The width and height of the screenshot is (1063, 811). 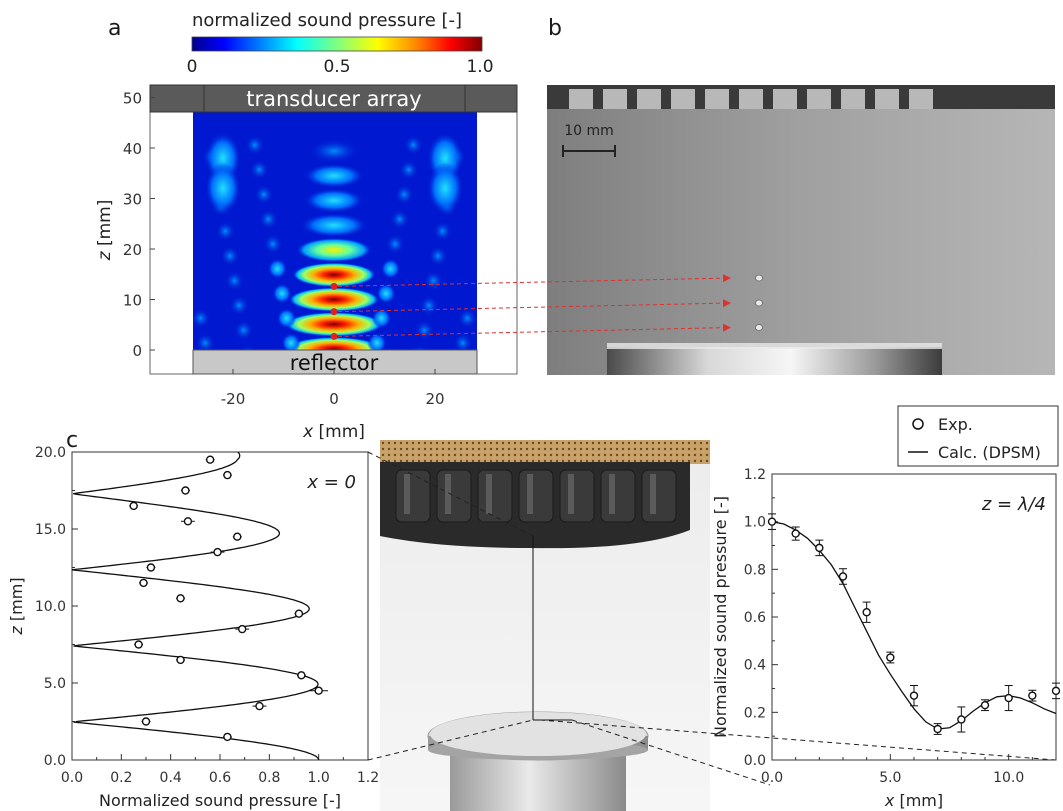 I want to click on calc-curve-z-profile, so click(x=195, y=606).